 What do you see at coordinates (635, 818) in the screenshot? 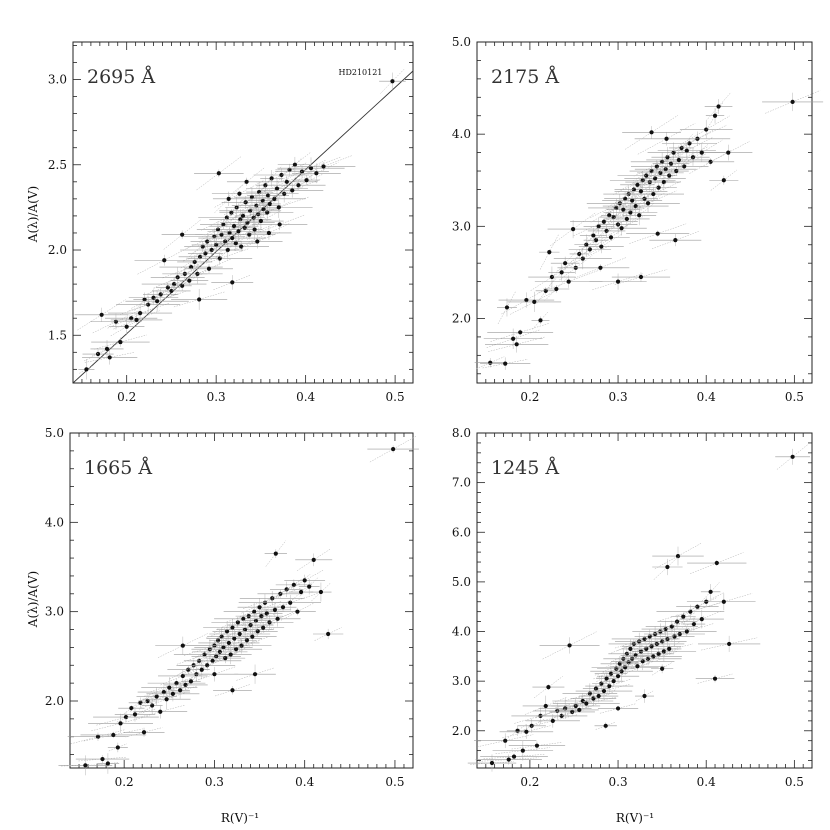
I see `x-axis-title-right: R(V)⁻¹` at bounding box center [635, 818].